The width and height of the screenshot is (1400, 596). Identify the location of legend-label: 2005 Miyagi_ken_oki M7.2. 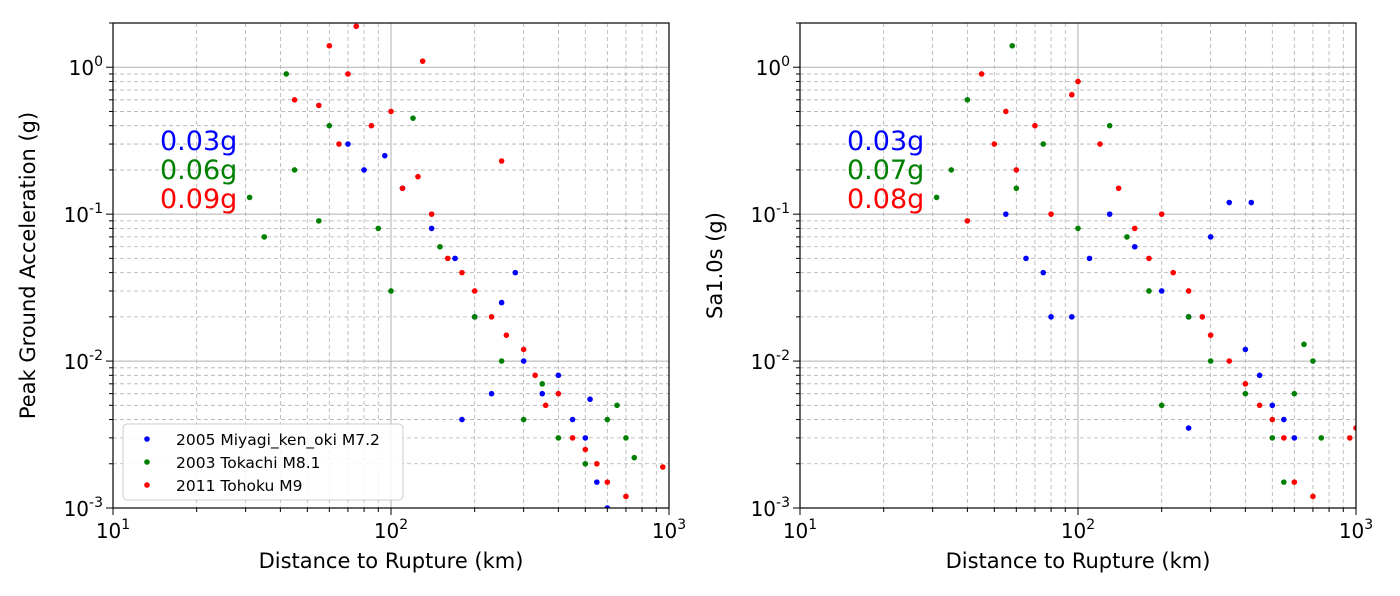
(278, 440).